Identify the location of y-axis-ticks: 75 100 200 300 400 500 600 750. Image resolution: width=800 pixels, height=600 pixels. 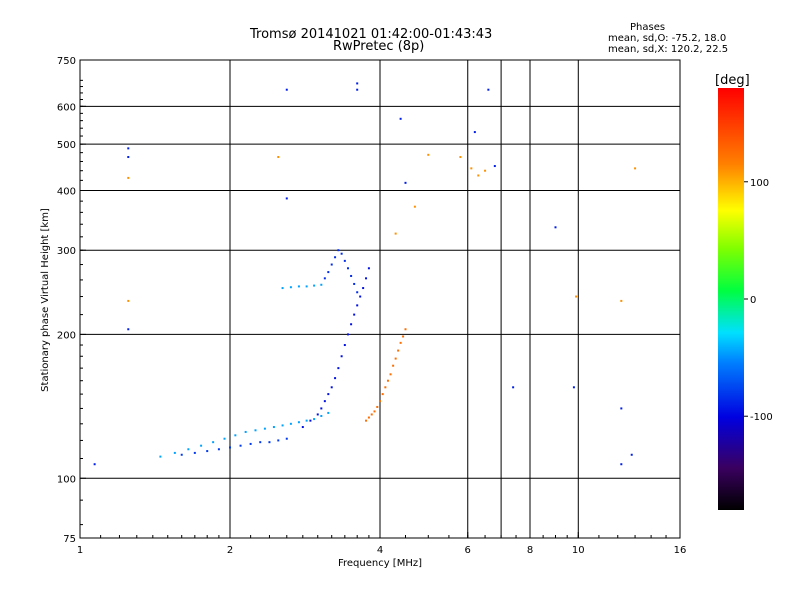
(71, 300).